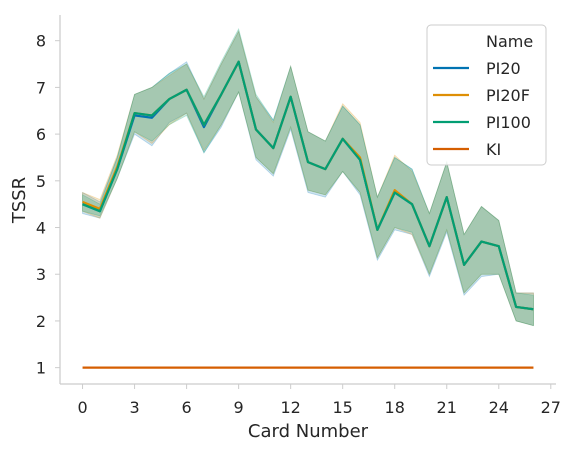 The height and width of the screenshot is (455, 572). What do you see at coordinates (187, 407) in the screenshot?
I see `x-tick-label: 6` at bounding box center [187, 407].